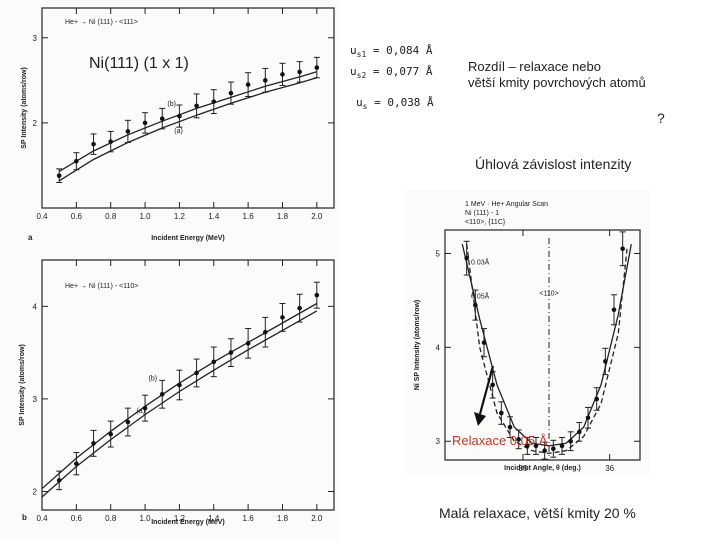  Describe the element at coordinates (317, 216) in the screenshot. I see `x-tick-label: 2.0` at that location.